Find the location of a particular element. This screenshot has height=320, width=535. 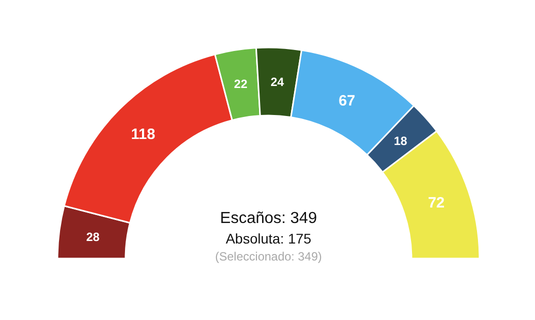

text: Escaños: 349 is located at coordinates (269, 218).